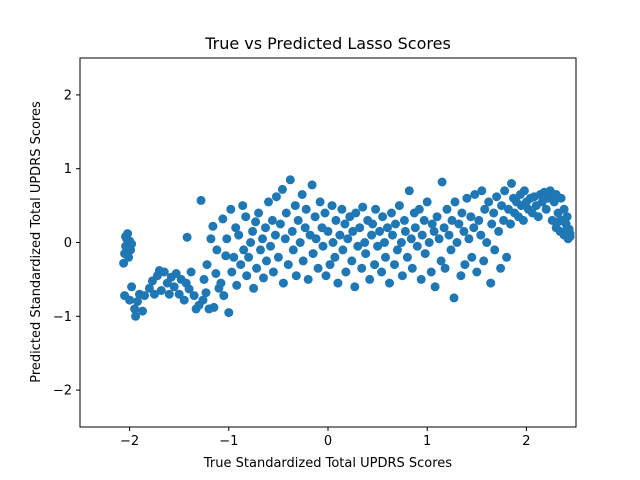 The image size is (640, 480). Describe the element at coordinates (327, 43) in the screenshot. I see `chart-title: True vs Predicted Lasso Scores` at that location.